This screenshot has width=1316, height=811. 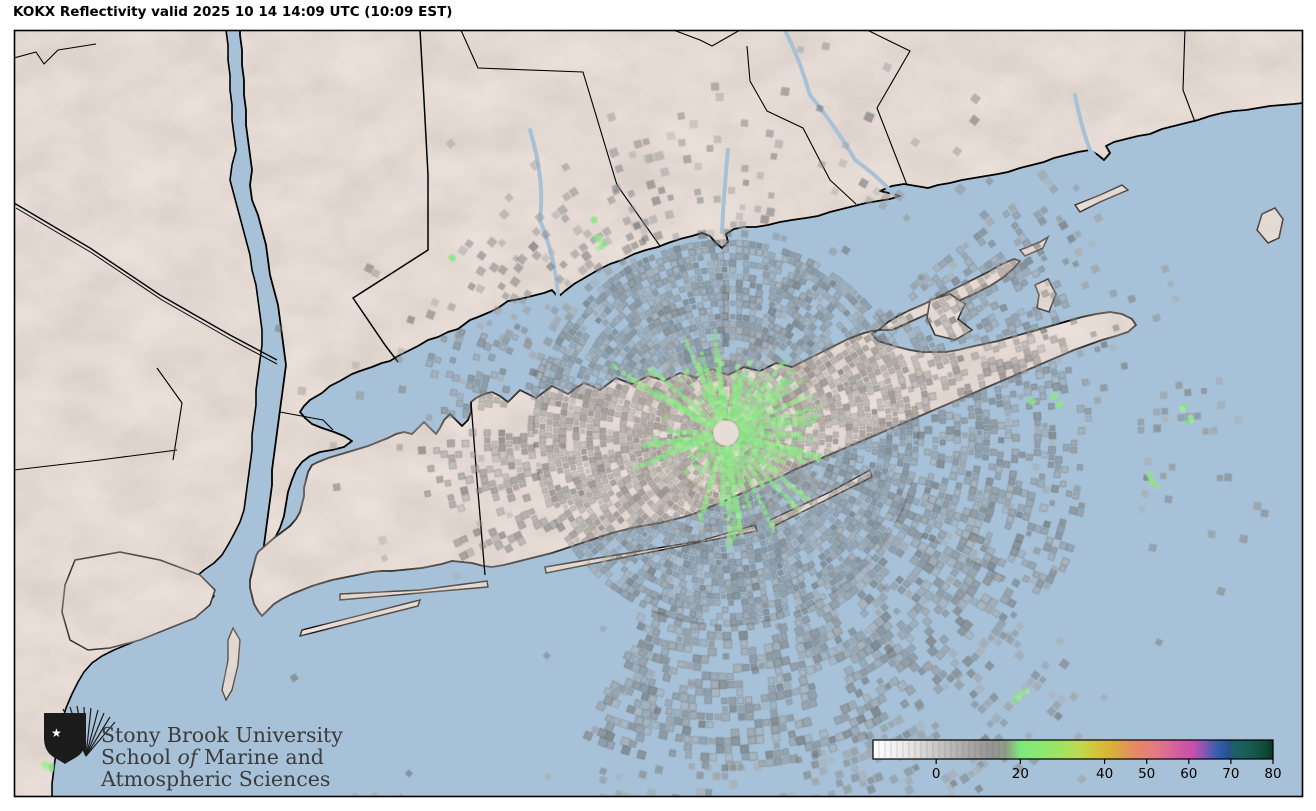 I want to click on colorbar-discrete-bands, so click(x=942, y=749).